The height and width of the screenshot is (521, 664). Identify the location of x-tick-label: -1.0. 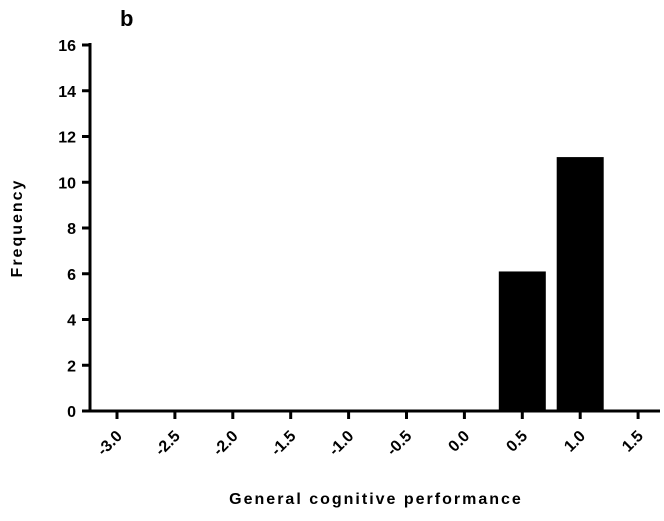
(342, 444).